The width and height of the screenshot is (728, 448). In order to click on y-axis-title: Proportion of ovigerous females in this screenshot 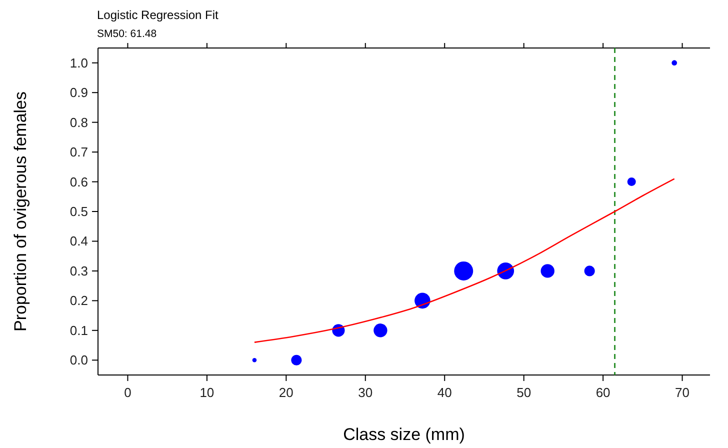, I will do `click(20, 211)`.